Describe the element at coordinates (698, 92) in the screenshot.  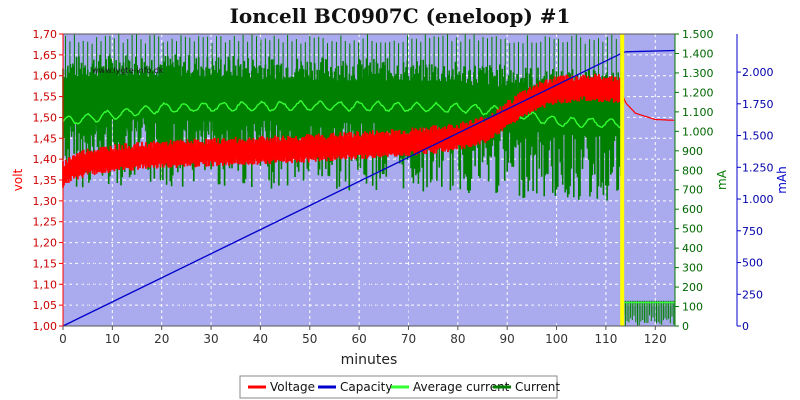
I see `ma-tick-label: 1.200` at that location.